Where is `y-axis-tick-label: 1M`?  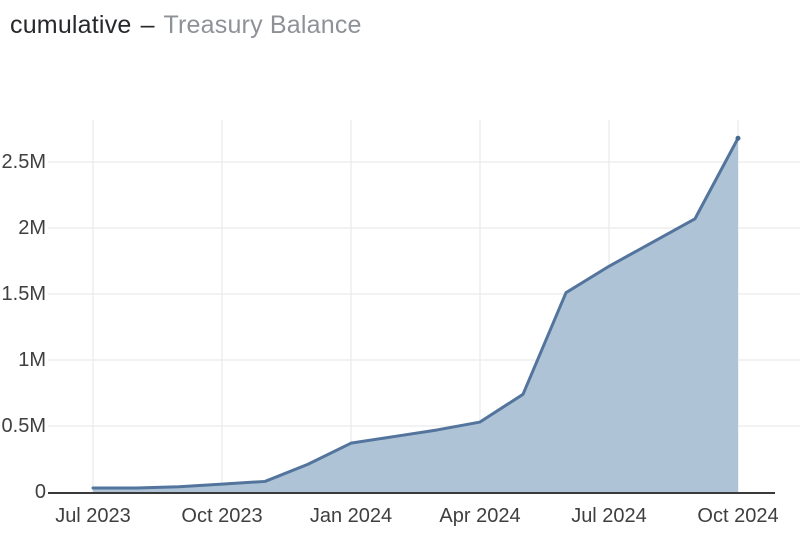 y-axis-tick-label: 1M is located at coordinates (32, 360).